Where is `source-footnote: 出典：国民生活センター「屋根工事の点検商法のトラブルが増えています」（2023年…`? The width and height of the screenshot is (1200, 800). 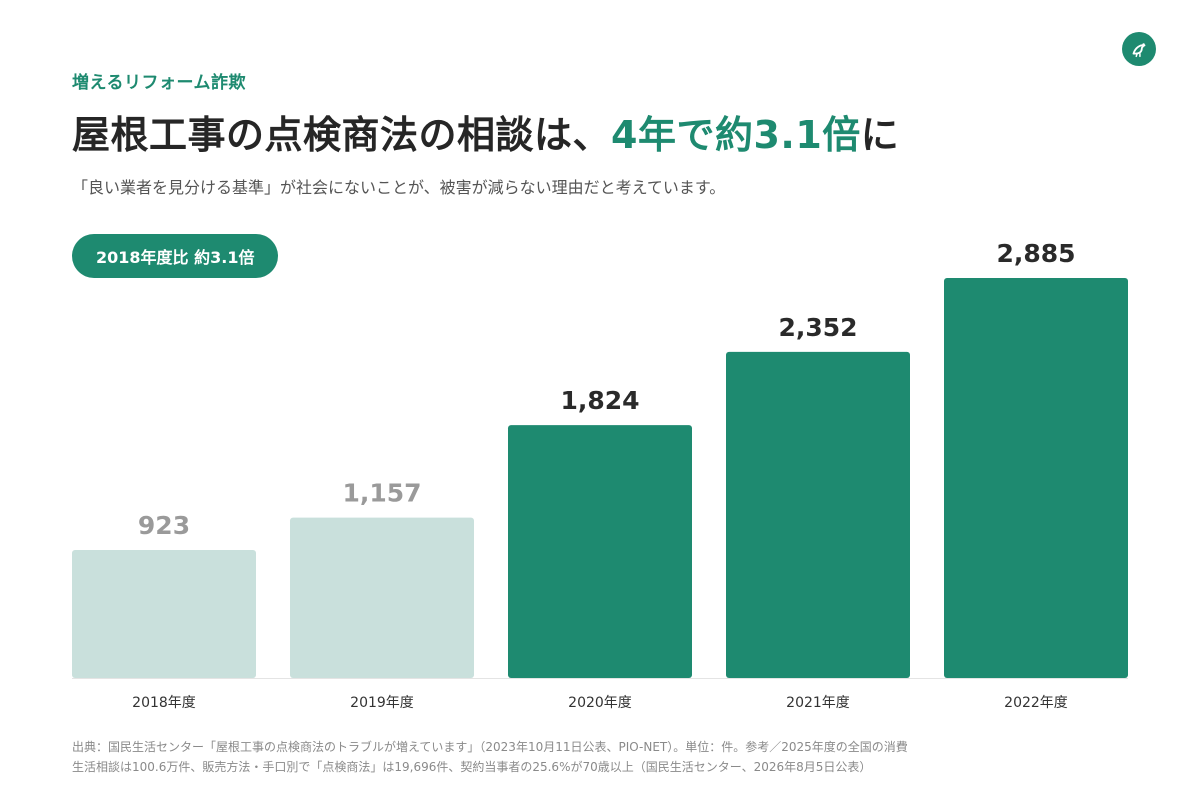
source-footnote: 出典：国民生活センター「屋根工事の点検商法のトラブルが増えています」（2023年… is located at coordinates (602, 757).